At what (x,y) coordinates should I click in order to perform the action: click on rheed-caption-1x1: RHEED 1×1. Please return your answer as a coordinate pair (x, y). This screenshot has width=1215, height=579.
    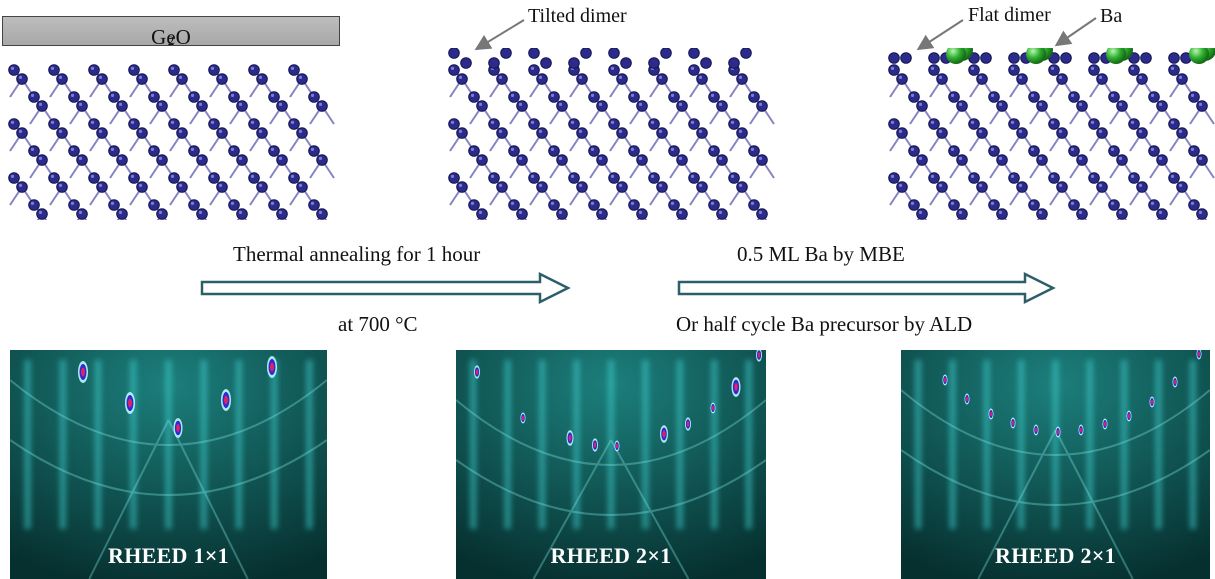
    Looking at the image, I should click on (168, 555).